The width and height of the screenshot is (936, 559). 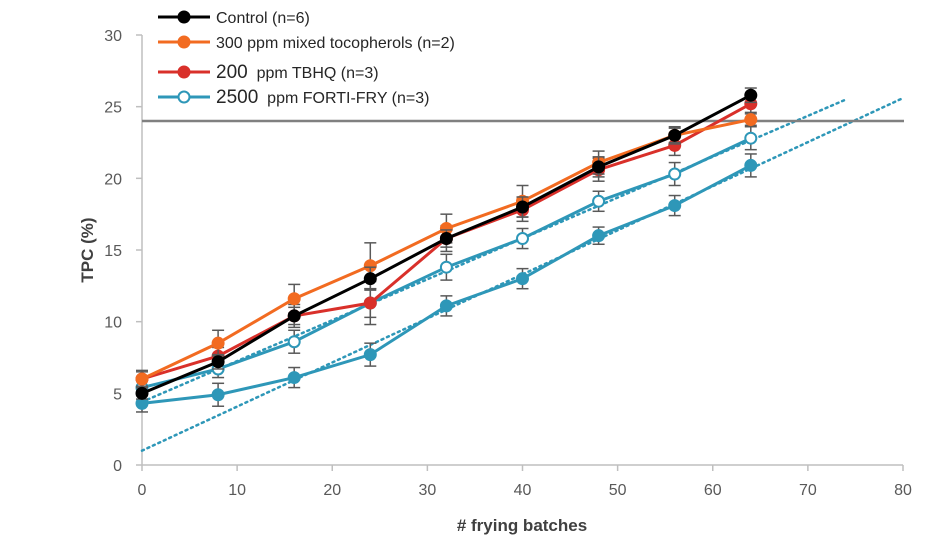 What do you see at coordinates (113, 251) in the screenshot?
I see `y-tick-label: 15` at bounding box center [113, 251].